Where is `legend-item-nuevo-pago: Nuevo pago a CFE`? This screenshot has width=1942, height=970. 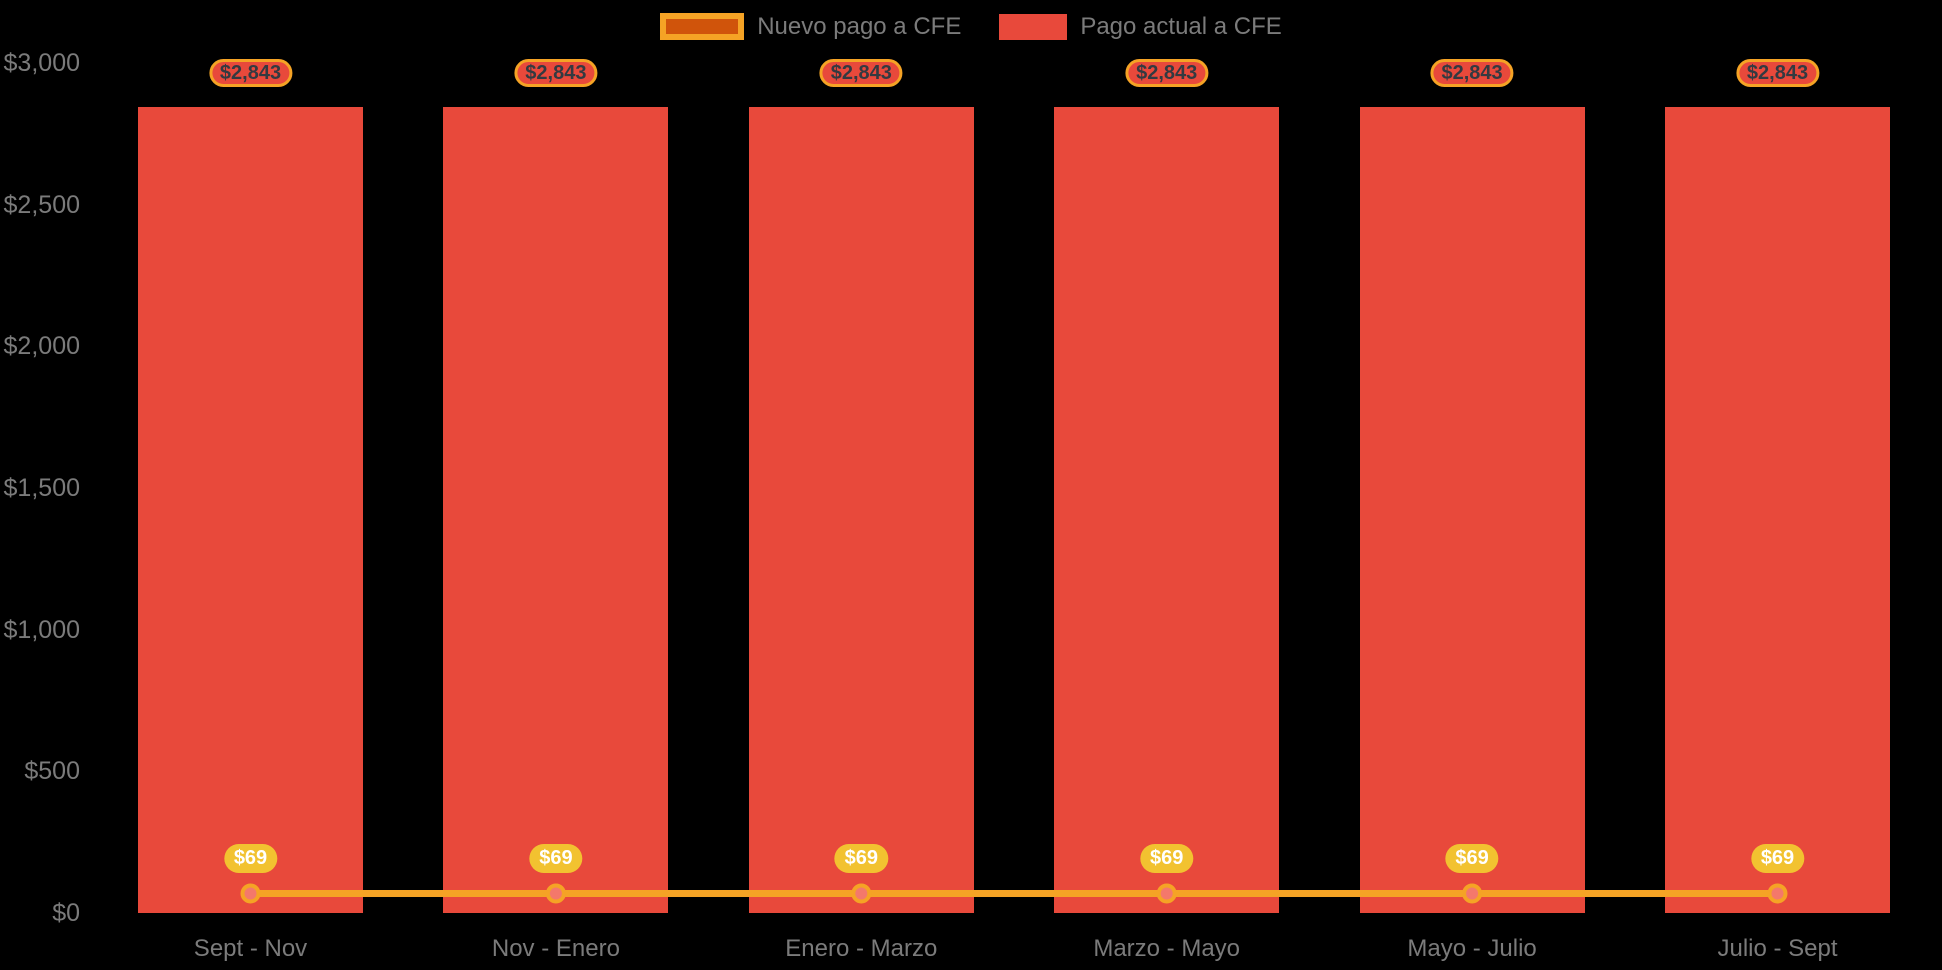
legend-item-nuevo-pago: Nuevo pago a CFE is located at coordinates (810, 26).